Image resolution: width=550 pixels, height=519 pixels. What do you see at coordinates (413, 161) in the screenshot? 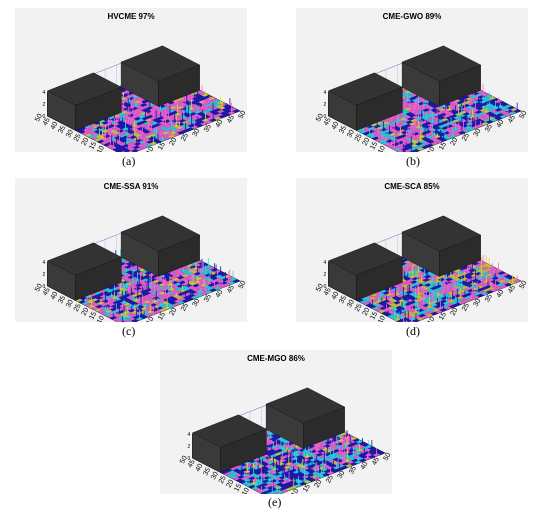
I see `caption-b: (b)` at bounding box center [413, 161].